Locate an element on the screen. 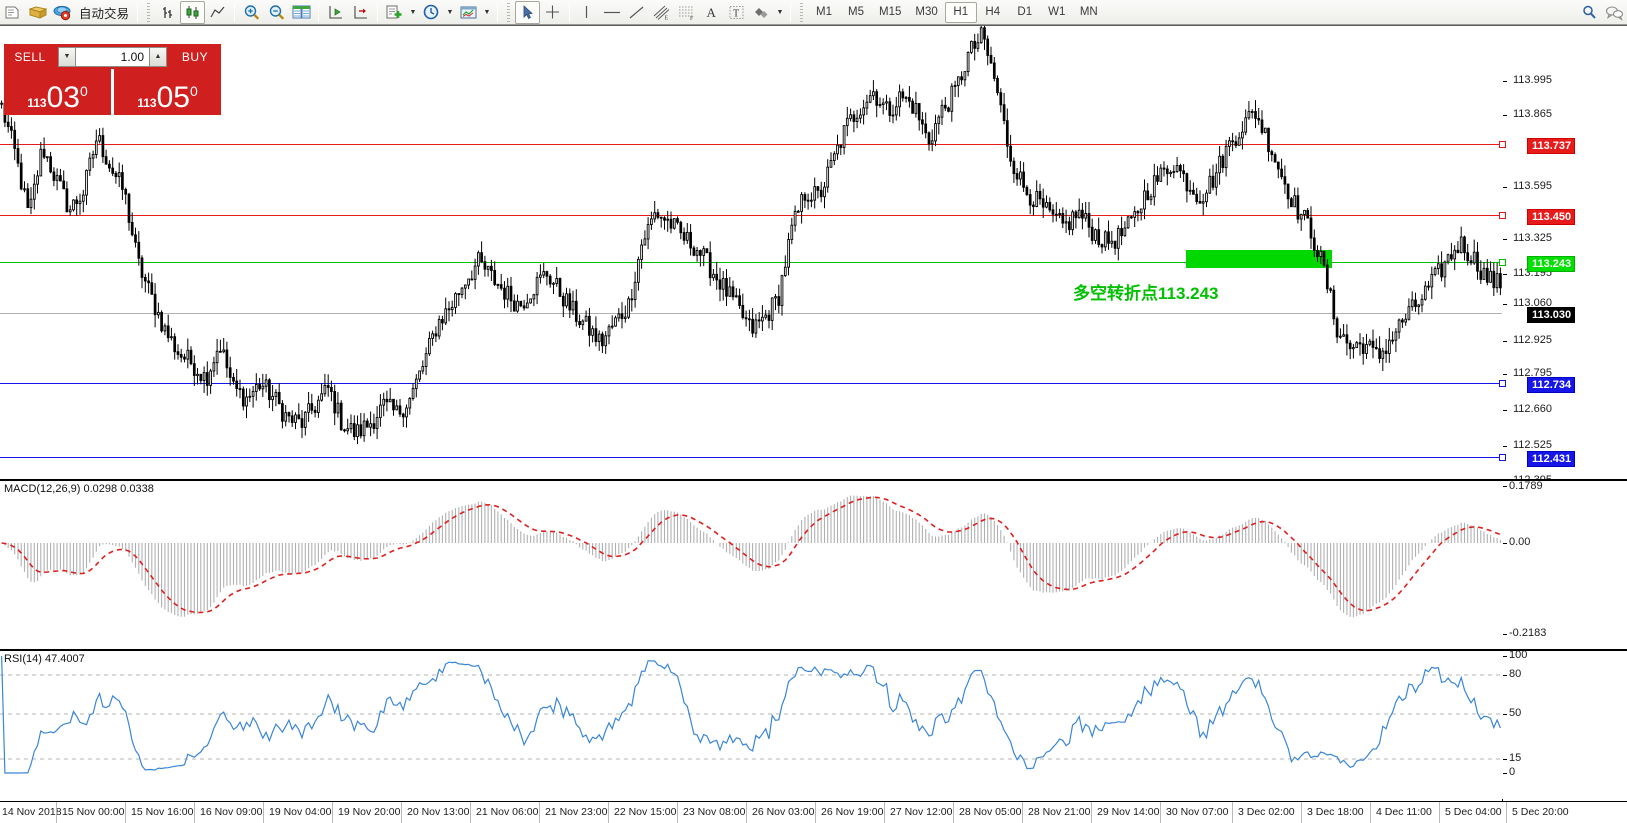  current-price-tag: 113.030 is located at coordinates (1551, 315).